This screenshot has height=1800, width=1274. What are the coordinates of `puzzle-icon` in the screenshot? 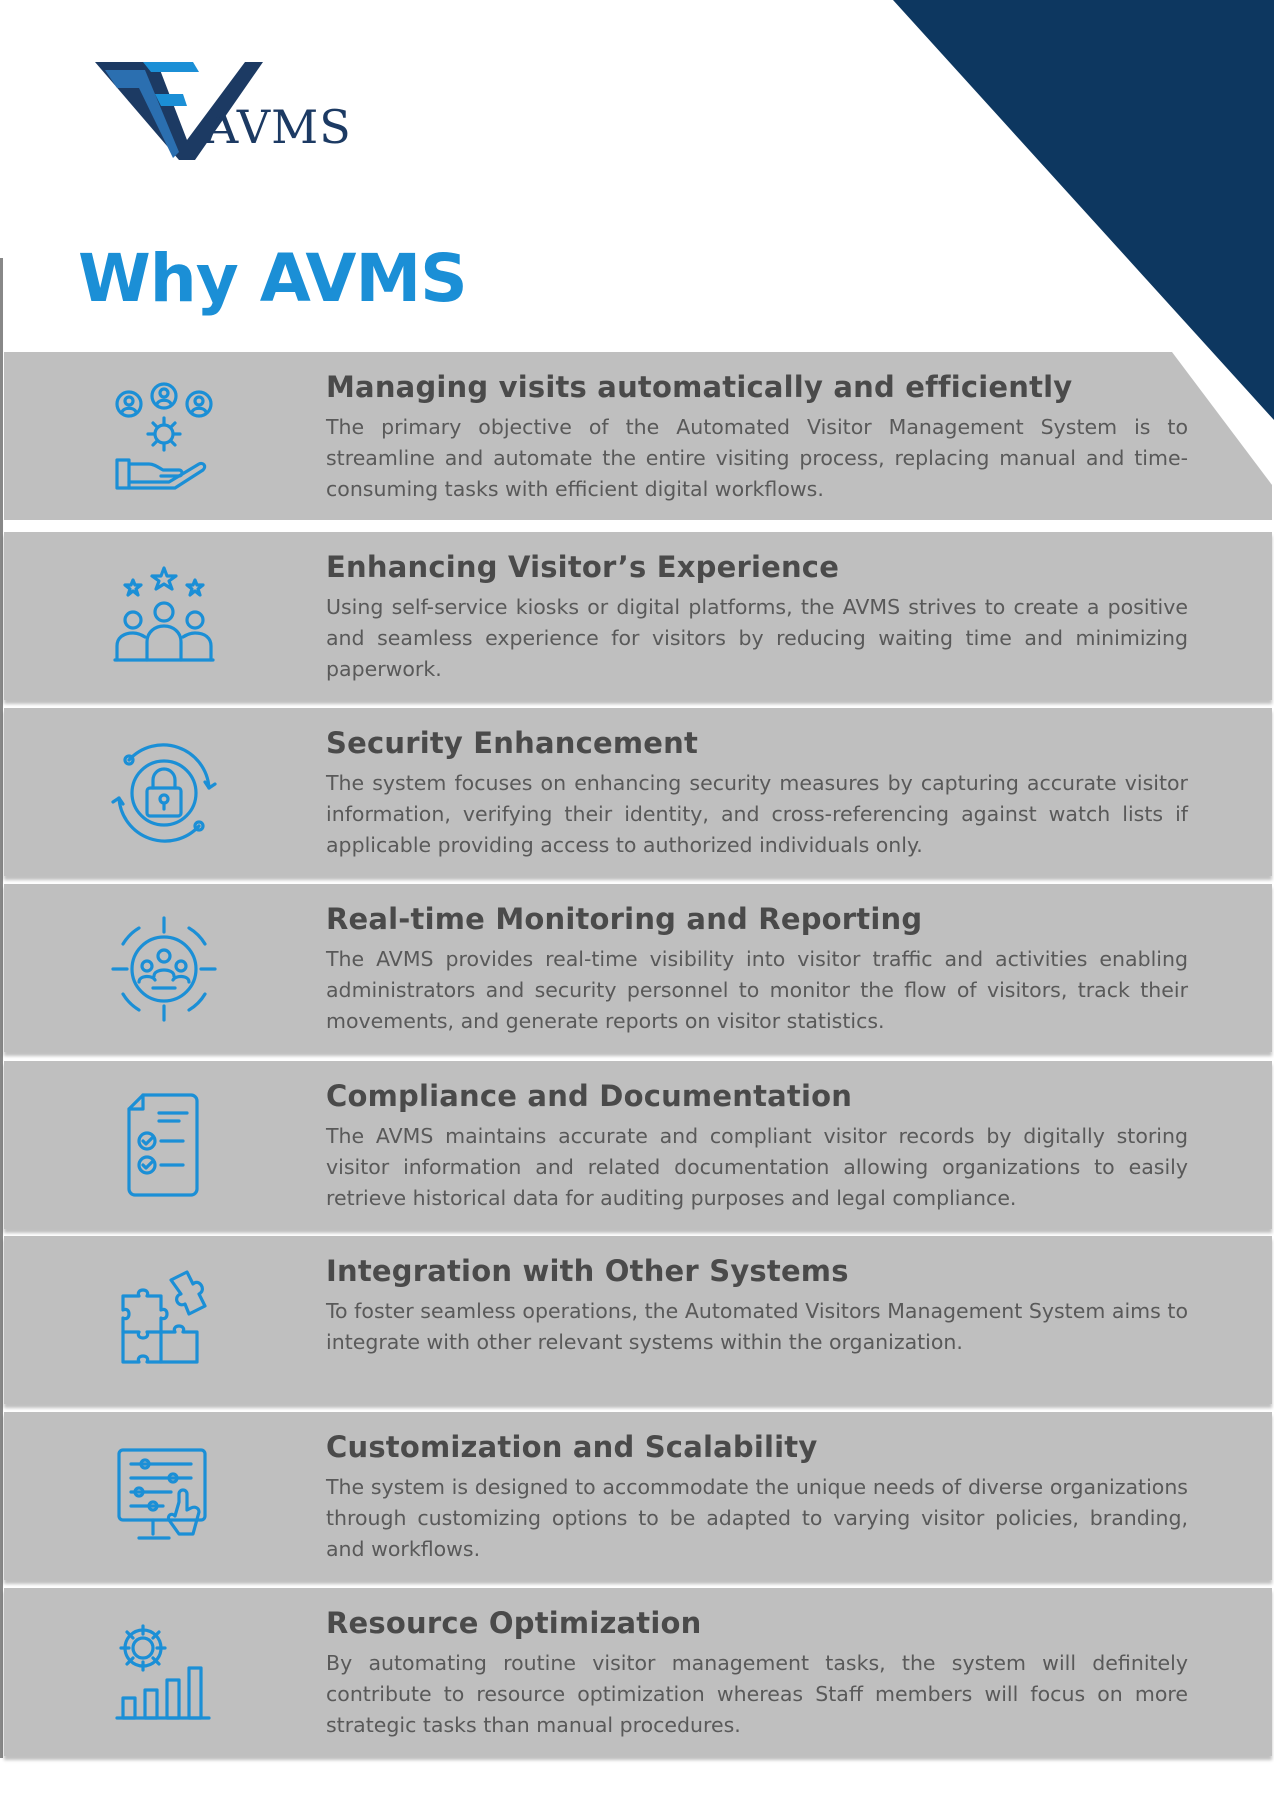 It's located at (164, 1321).